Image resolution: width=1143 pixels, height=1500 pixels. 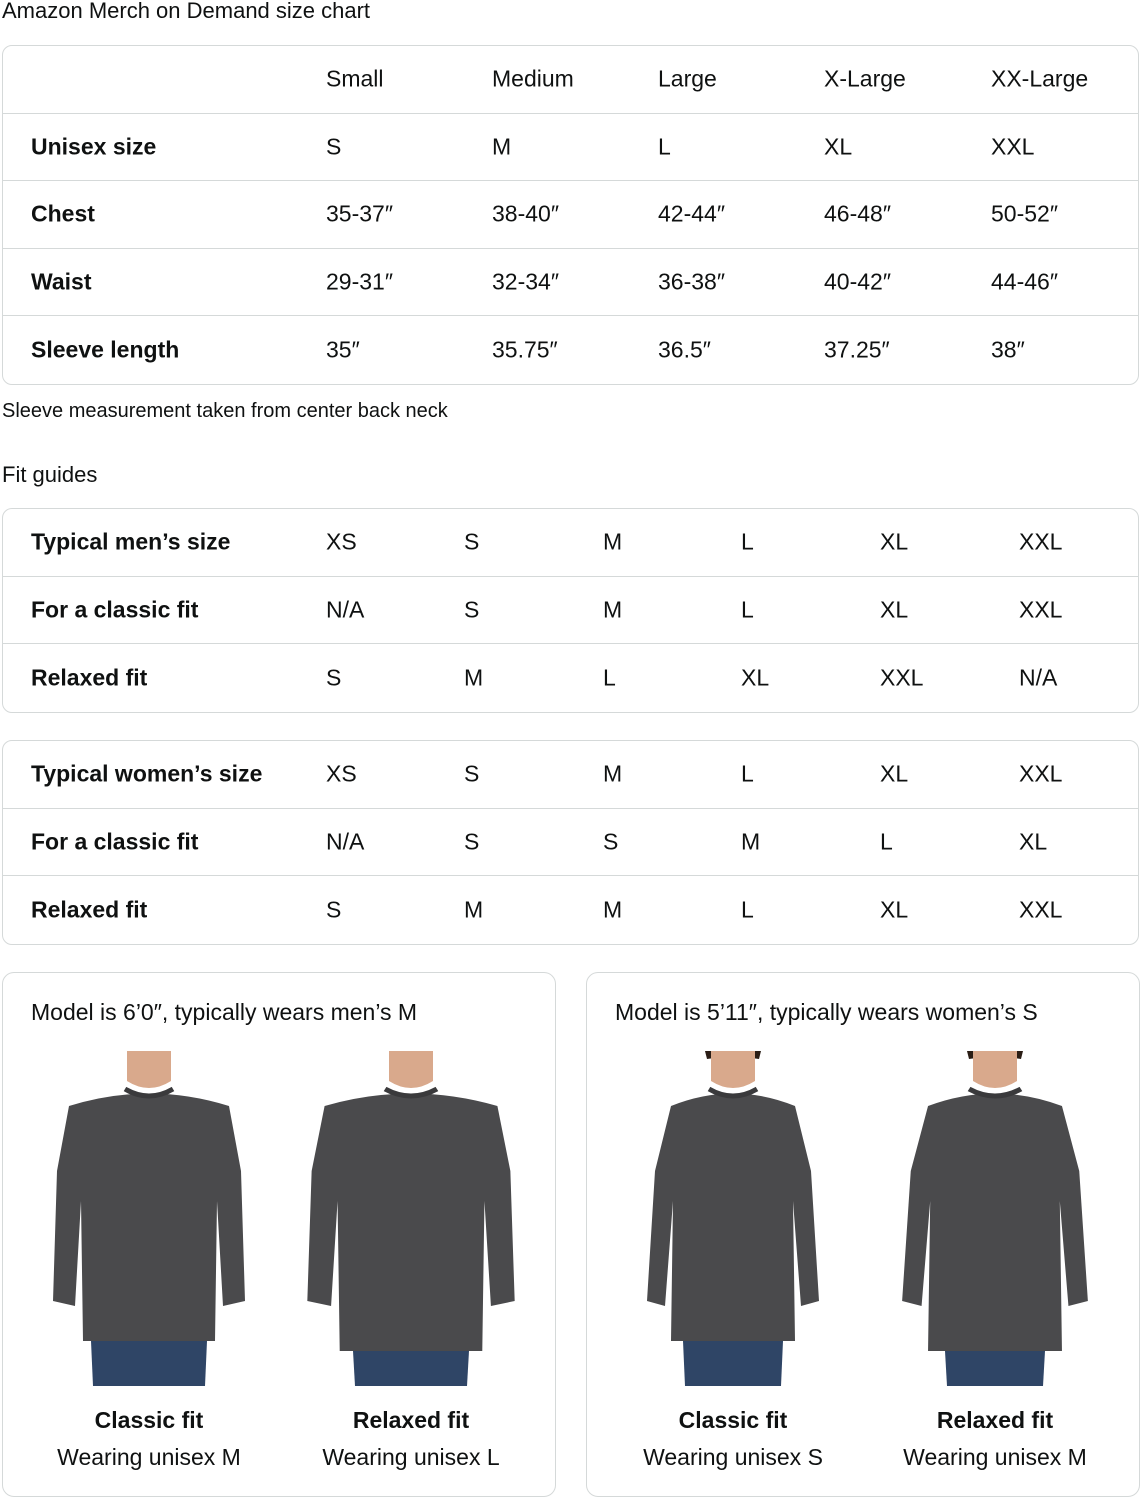 What do you see at coordinates (733, 1457) in the screenshot?
I see `fit-size-worn: Wearing unisex S` at bounding box center [733, 1457].